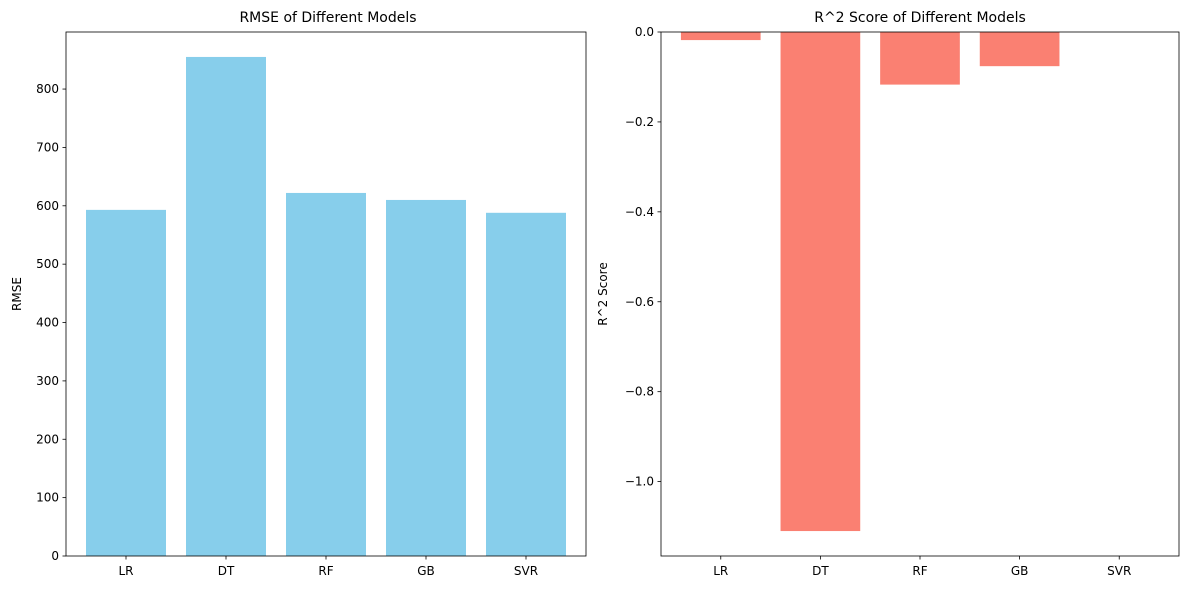 The image size is (1189, 590). What do you see at coordinates (919, 571) in the screenshot?
I see `r2-x-tick-label: RF` at bounding box center [919, 571].